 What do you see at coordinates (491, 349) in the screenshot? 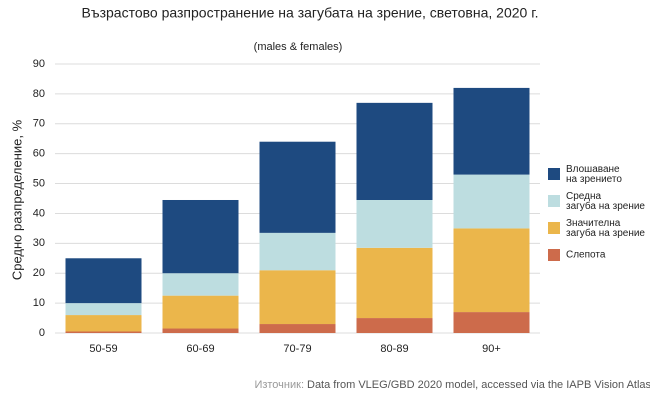
I see `x-tick-label: 90+` at bounding box center [491, 349].